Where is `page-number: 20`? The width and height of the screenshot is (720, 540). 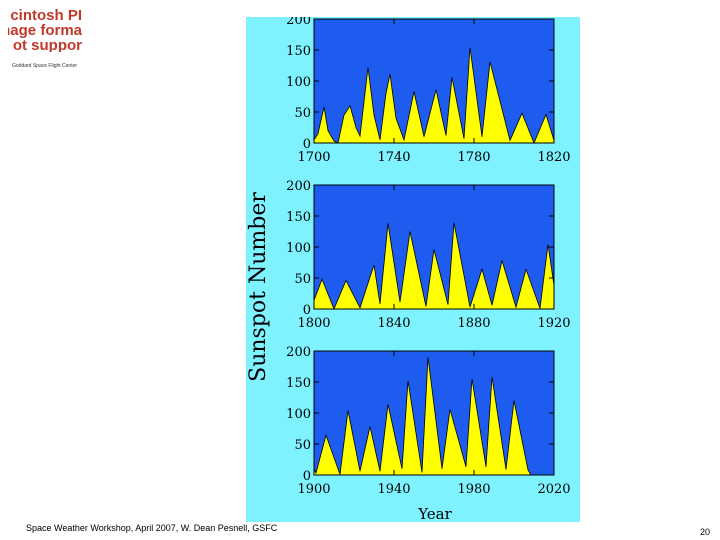 page-number: 20 is located at coordinates (705, 532).